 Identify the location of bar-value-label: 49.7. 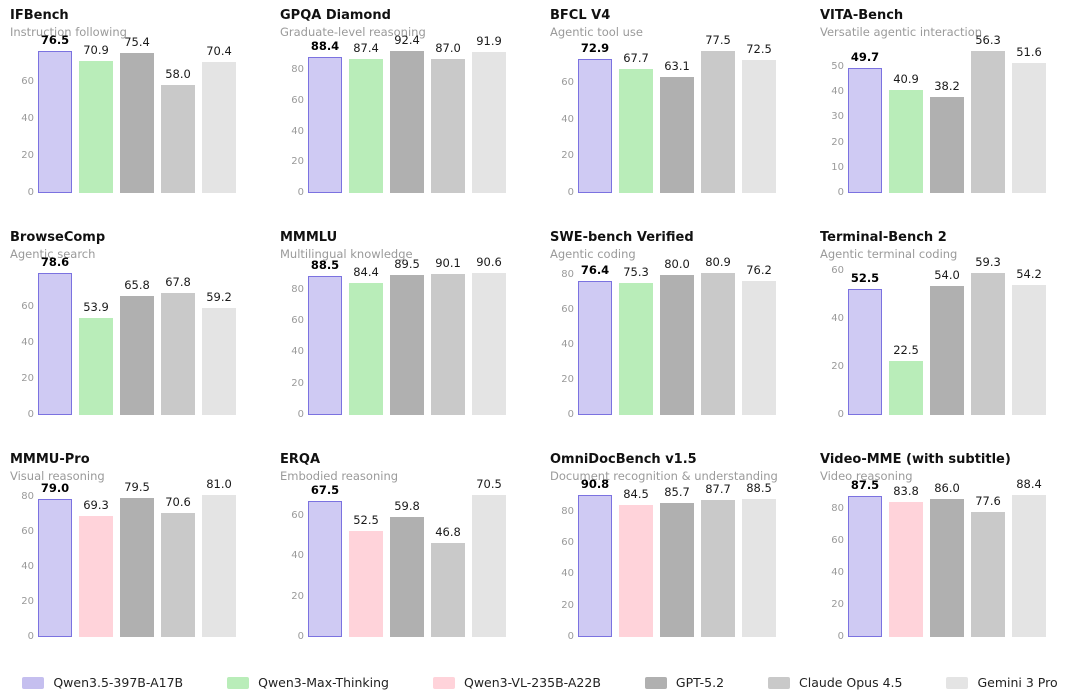
(865, 56).